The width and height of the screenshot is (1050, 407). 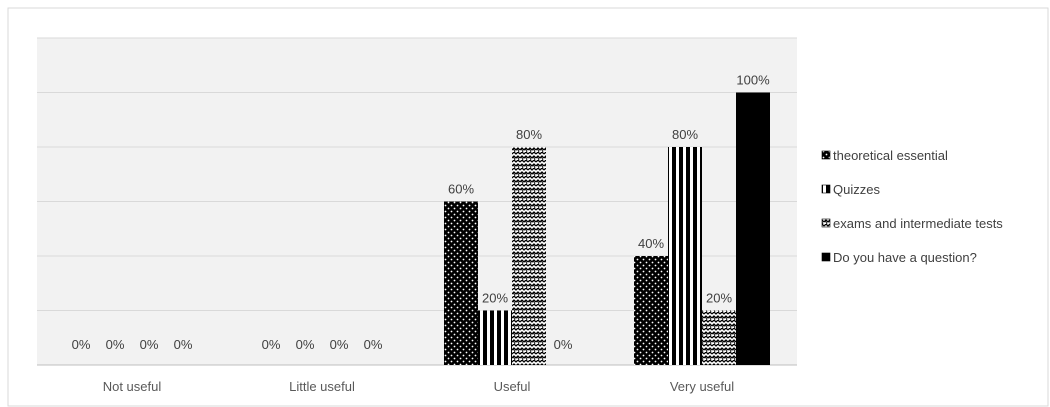 I want to click on category-label: Very useful, so click(x=702, y=386).